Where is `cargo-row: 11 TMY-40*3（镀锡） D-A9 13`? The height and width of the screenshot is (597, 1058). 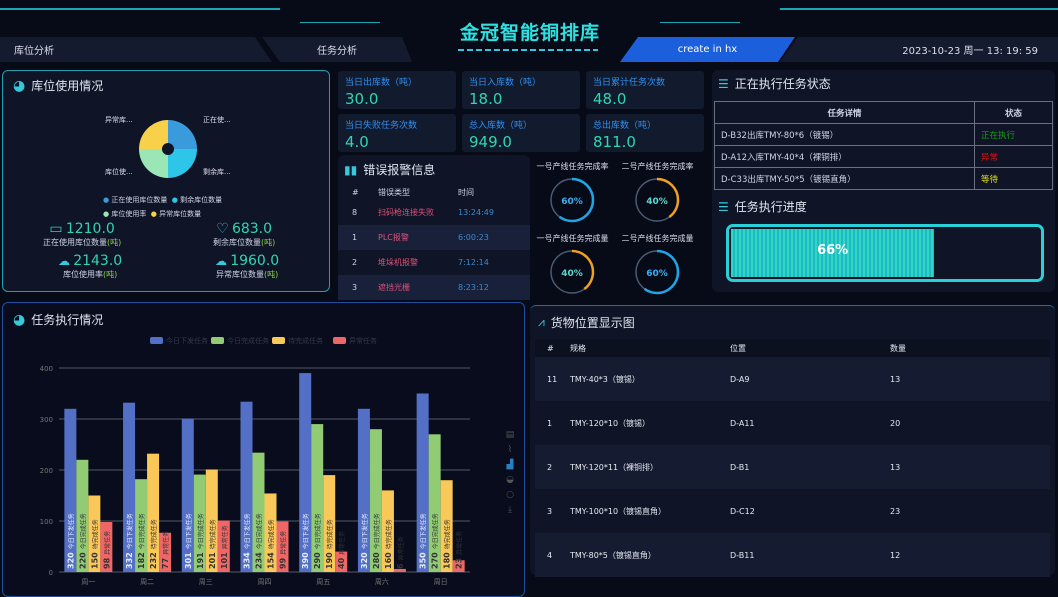
cargo-row: 11 TMY-40*3（镀锡） D-A9 13 is located at coordinates (792, 379).